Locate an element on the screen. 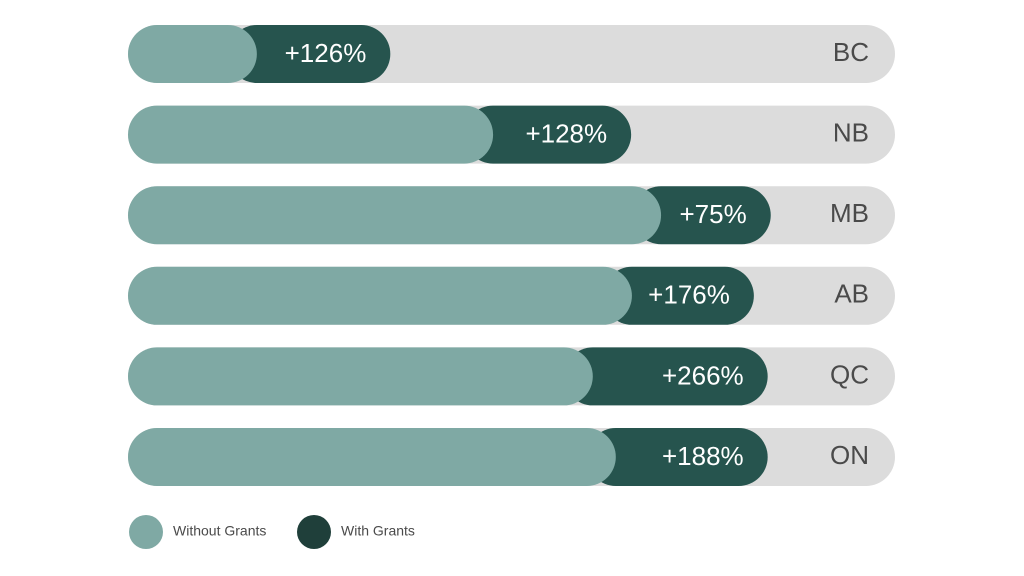 Image resolution: width=1024 pixels, height=576 pixels. category-label: BC is located at coordinates (851, 52).